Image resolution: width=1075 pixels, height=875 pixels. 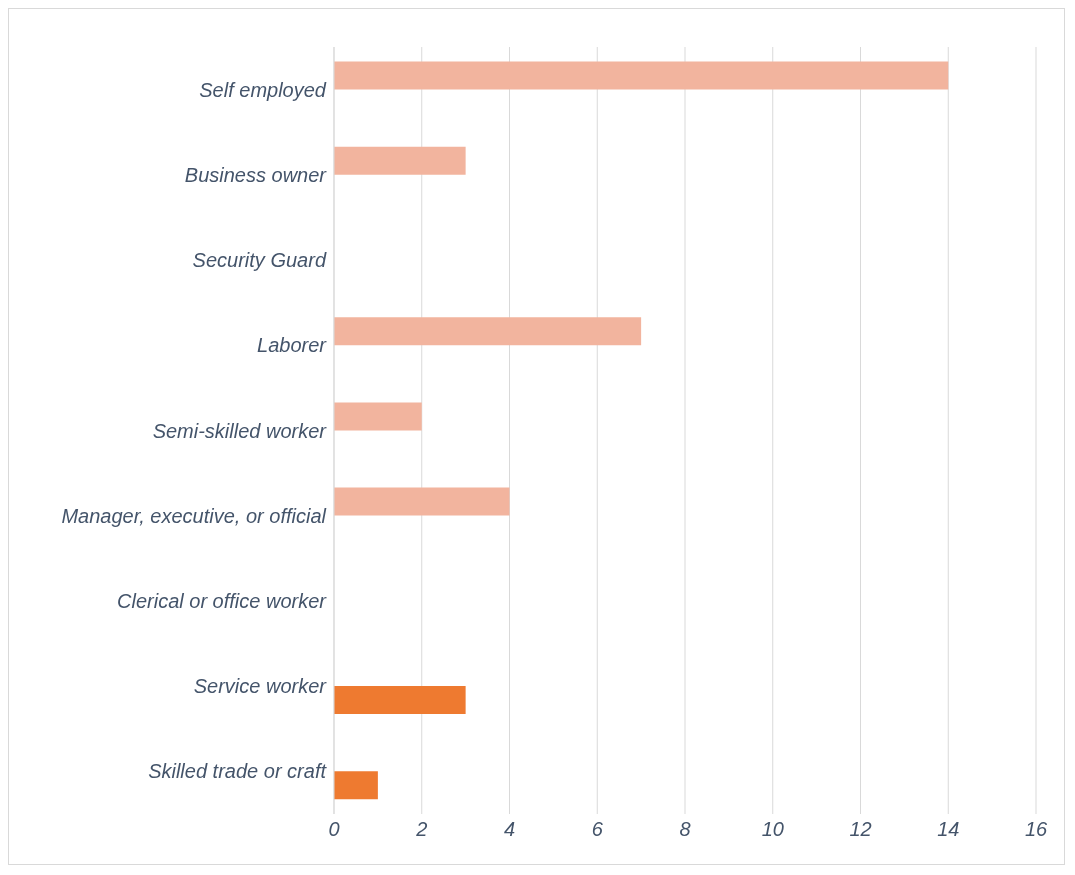 What do you see at coordinates (334, 829) in the screenshot?
I see `x-tick-label: 0` at bounding box center [334, 829].